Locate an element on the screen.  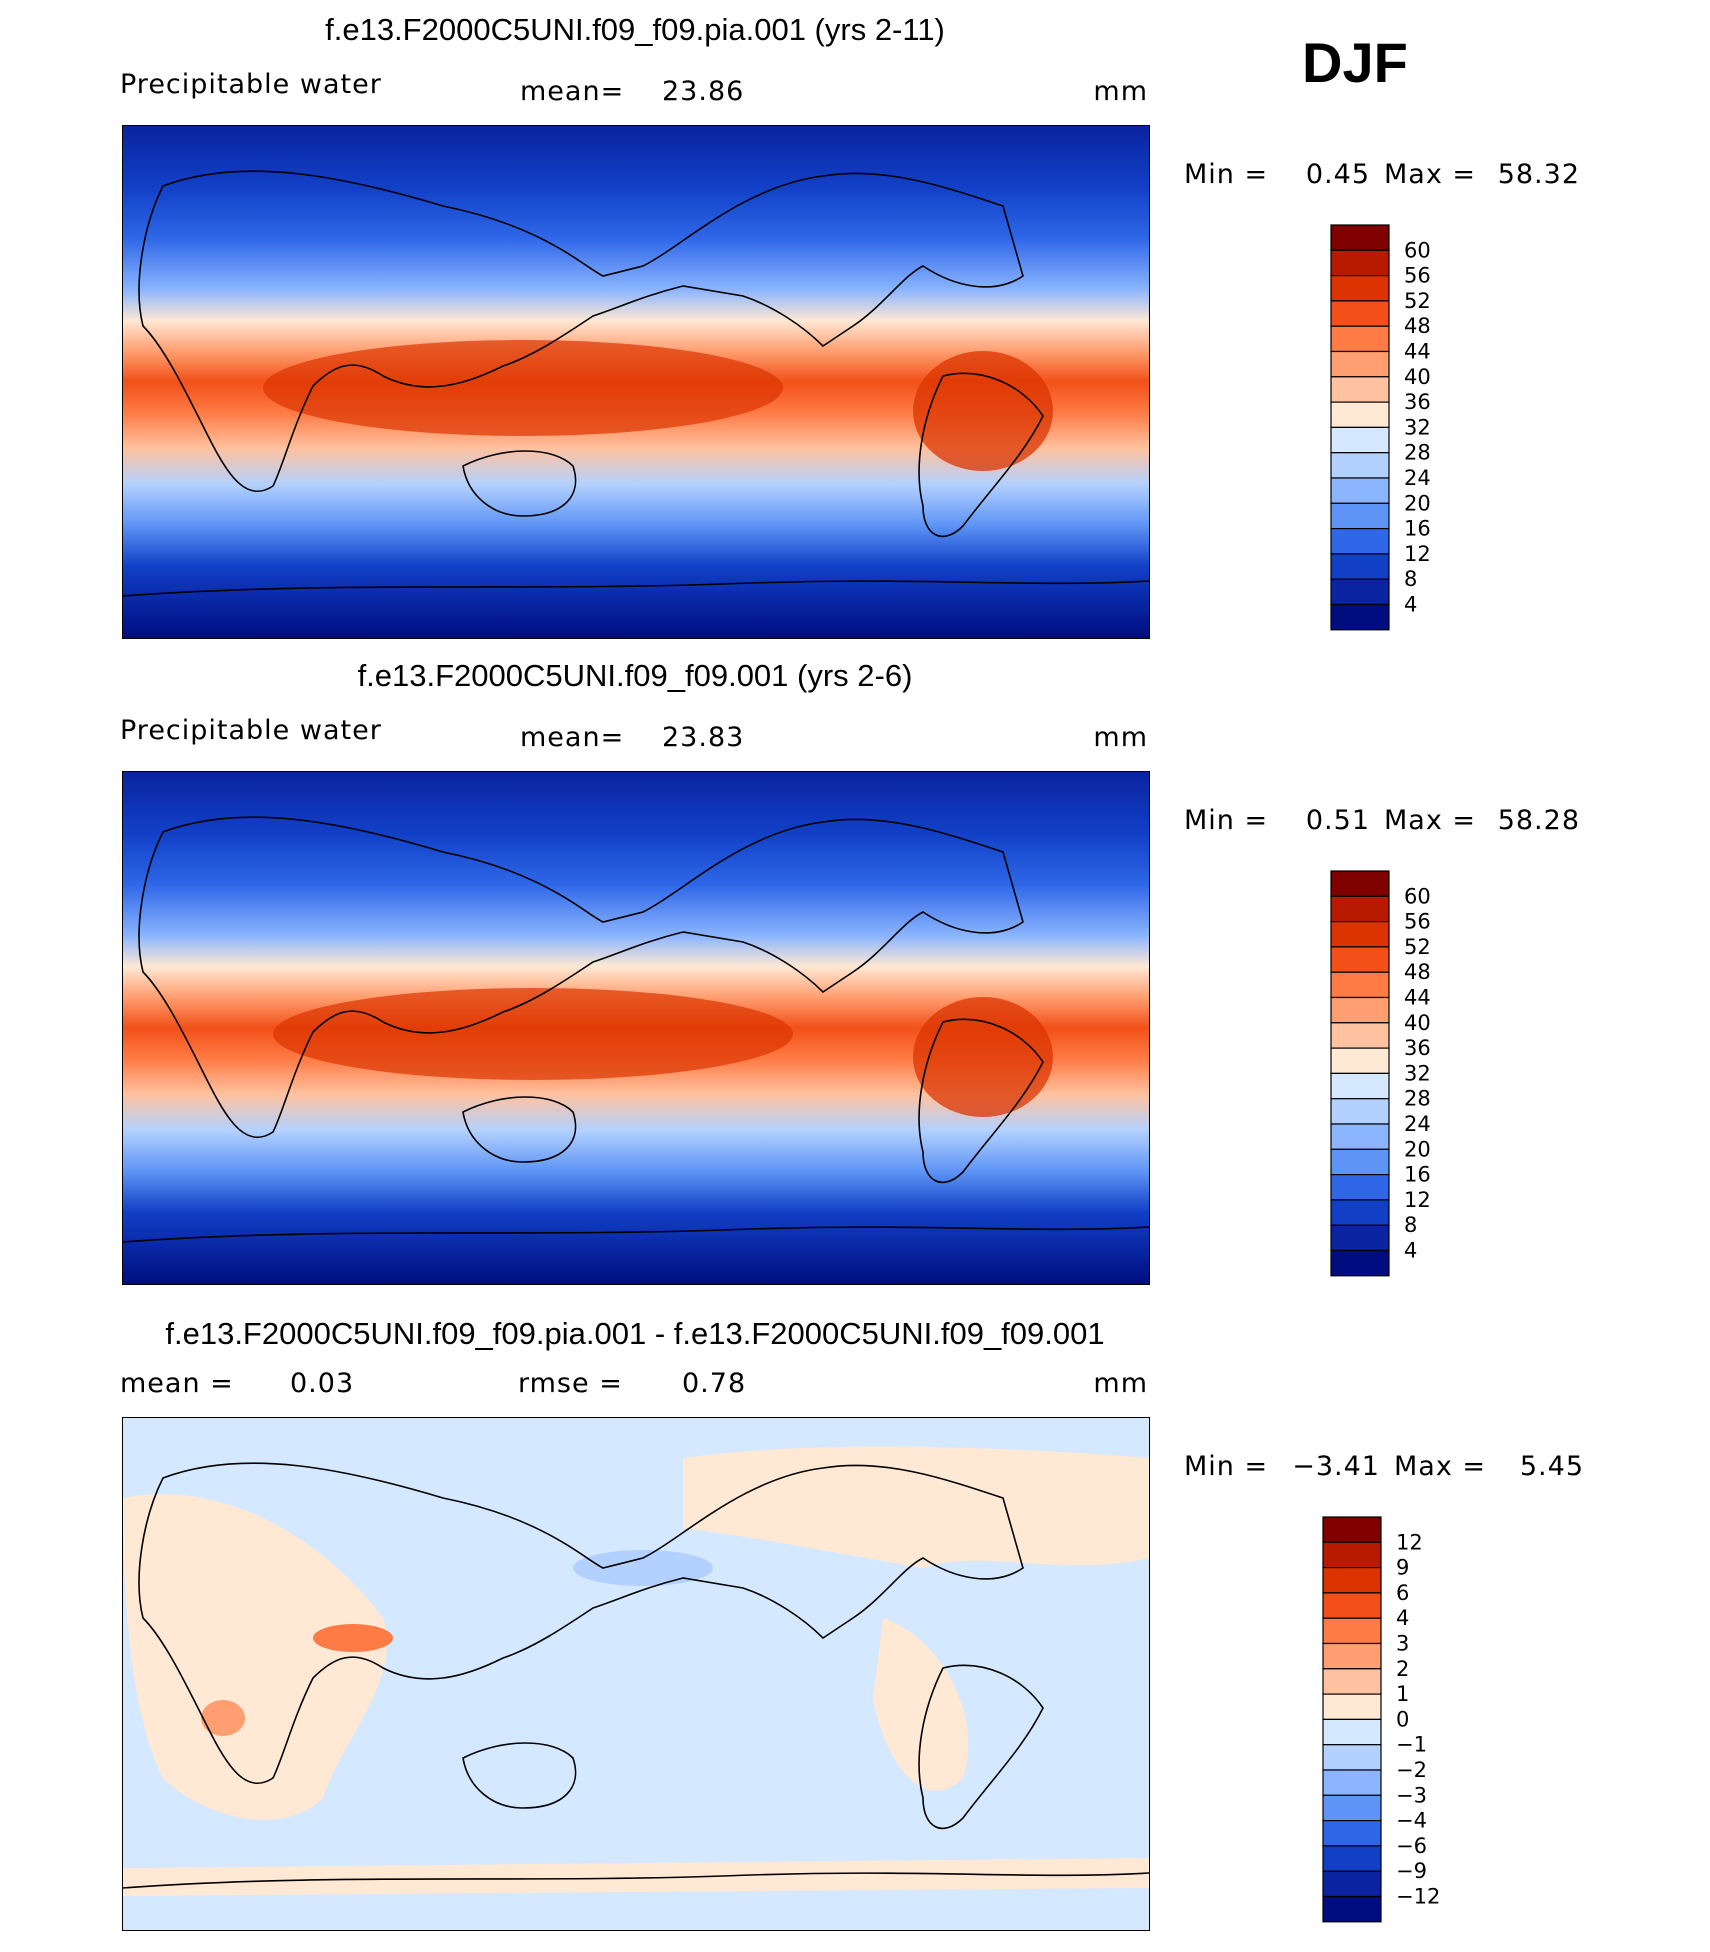
colorbar-tick-label: 48 is located at coordinates (1417, 972).